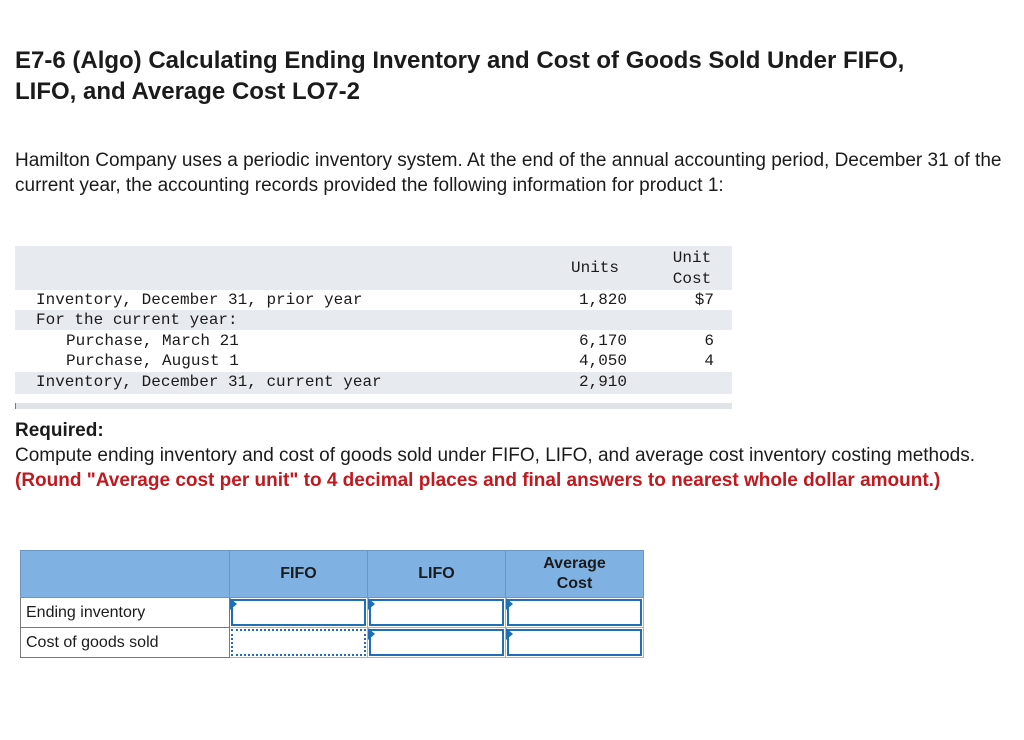  I want to click on header-units: Units, so click(594, 268).